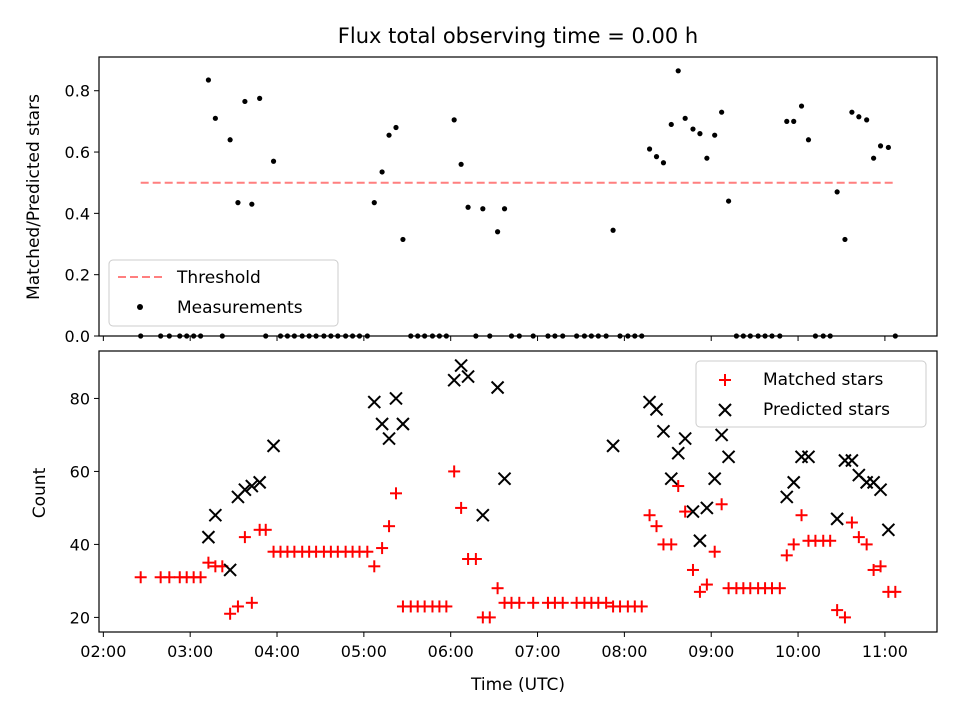 This screenshot has height=720, width=960. What do you see at coordinates (80, 398) in the screenshot?
I see `bottom-y-tick-label: 80` at bounding box center [80, 398].